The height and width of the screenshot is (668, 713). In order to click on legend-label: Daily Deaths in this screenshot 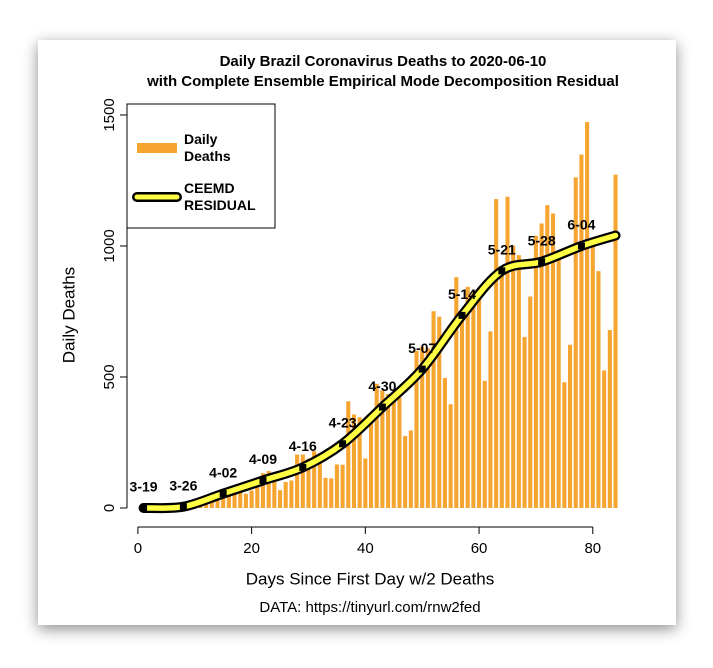, I will do `click(207, 147)`.